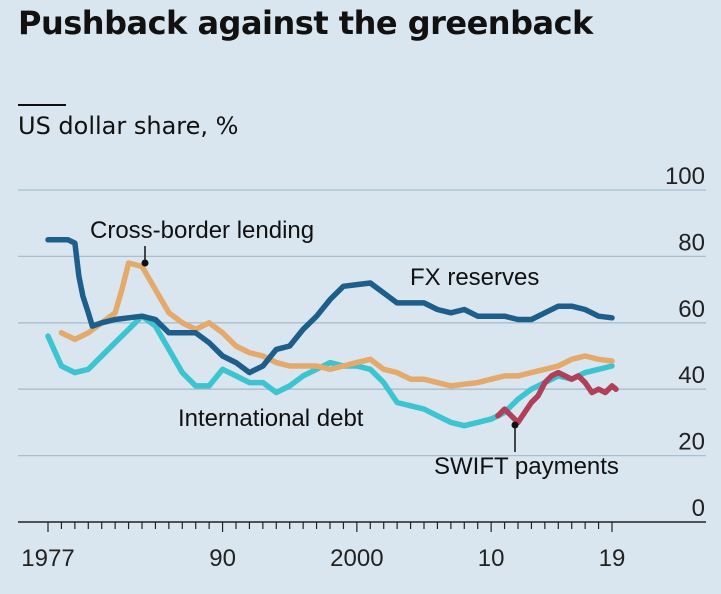  Describe the element at coordinates (691, 242) in the screenshot. I see `y-tick-label: 80` at that location.